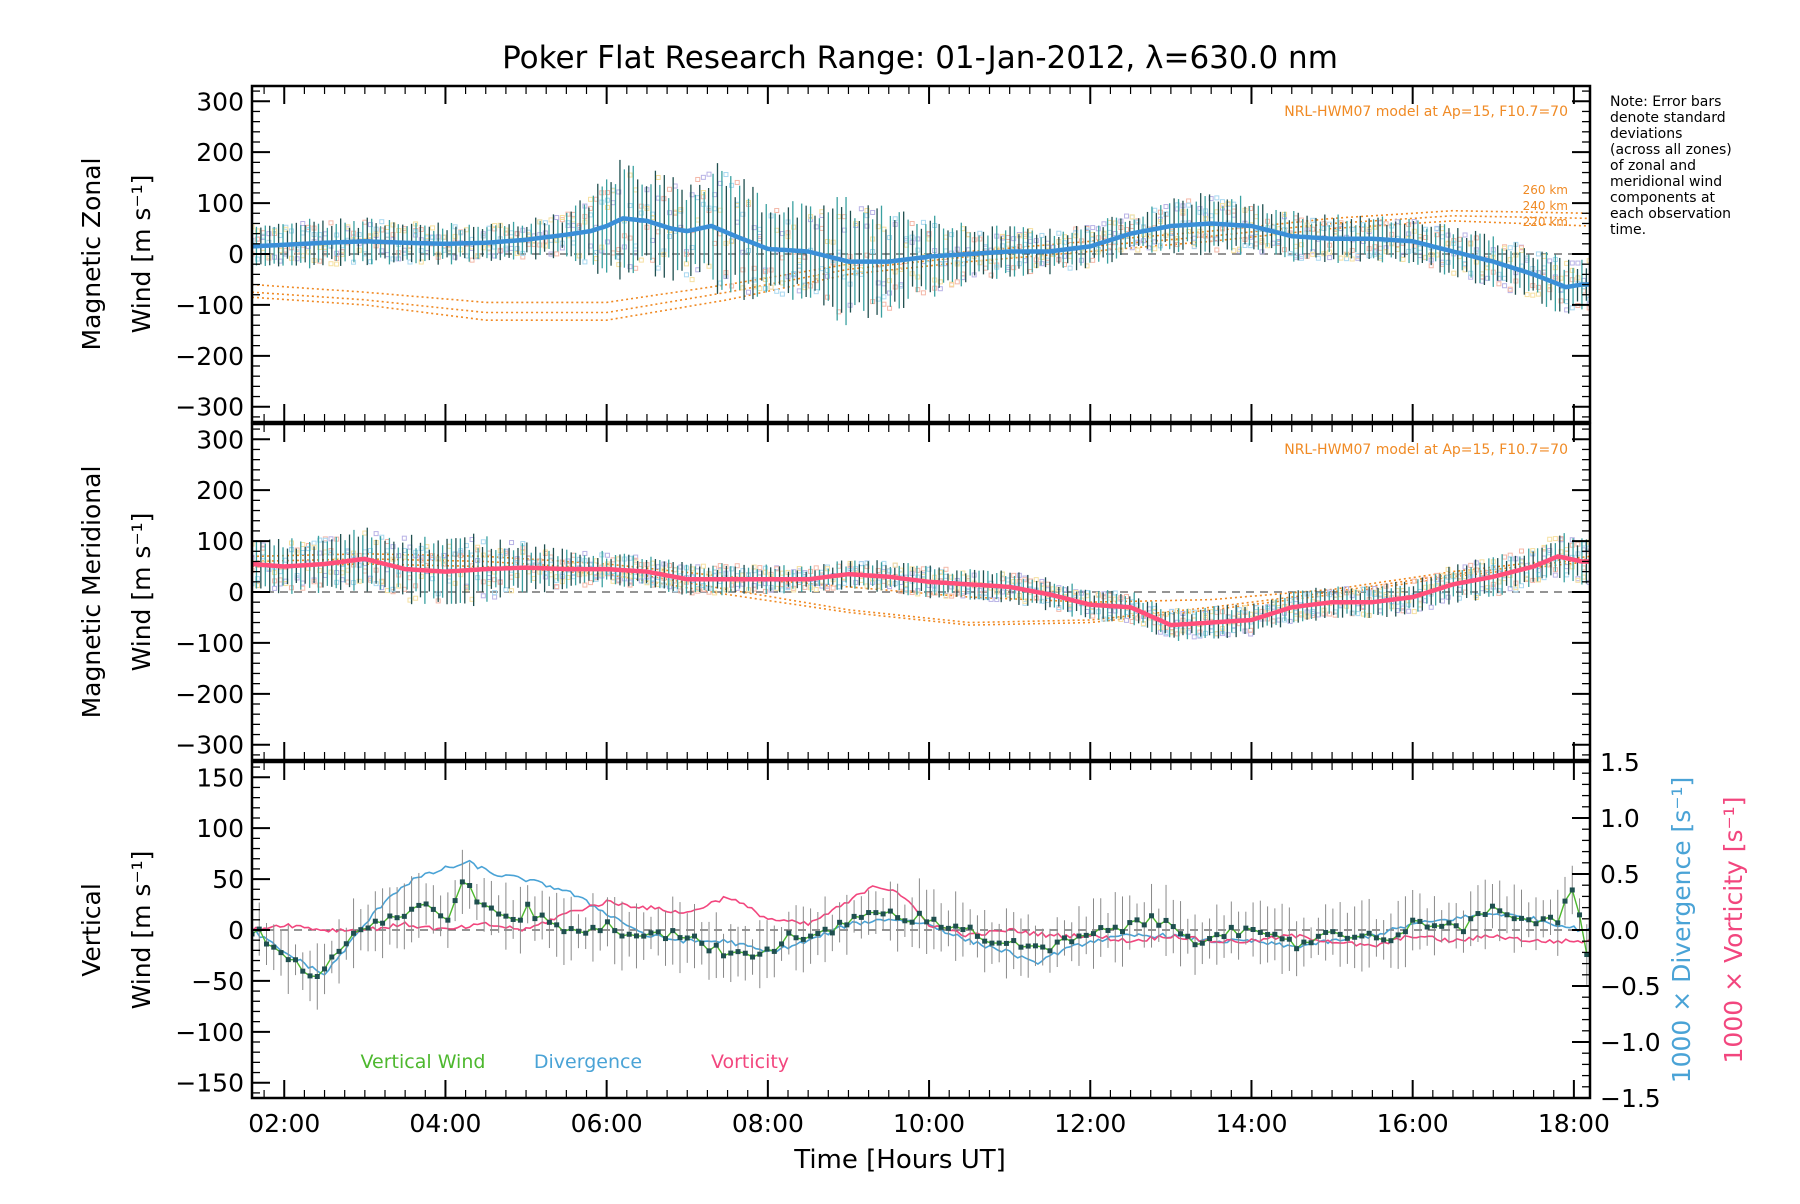  Describe the element at coordinates (220, 777) in the screenshot. I see `vertical-y-tick-label: 150` at that location.